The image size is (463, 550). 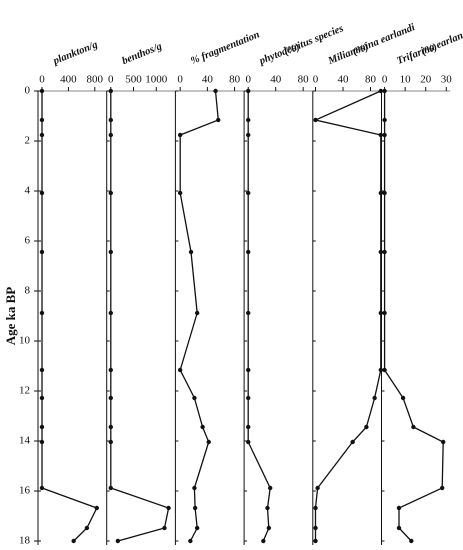 I want to click on x-tick-label: 30, so click(x=447, y=80).